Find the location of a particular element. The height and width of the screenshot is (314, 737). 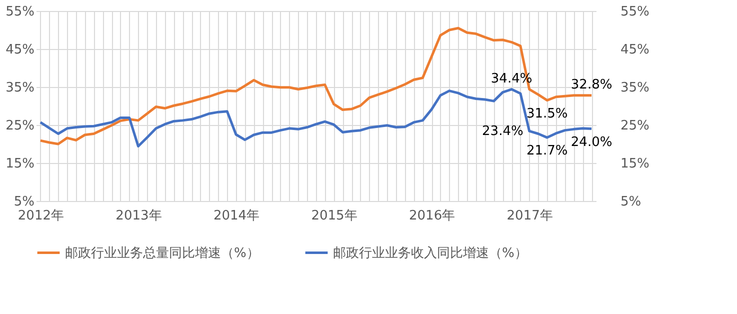

x-tick-label: 2017年 is located at coordinates (529, 216).